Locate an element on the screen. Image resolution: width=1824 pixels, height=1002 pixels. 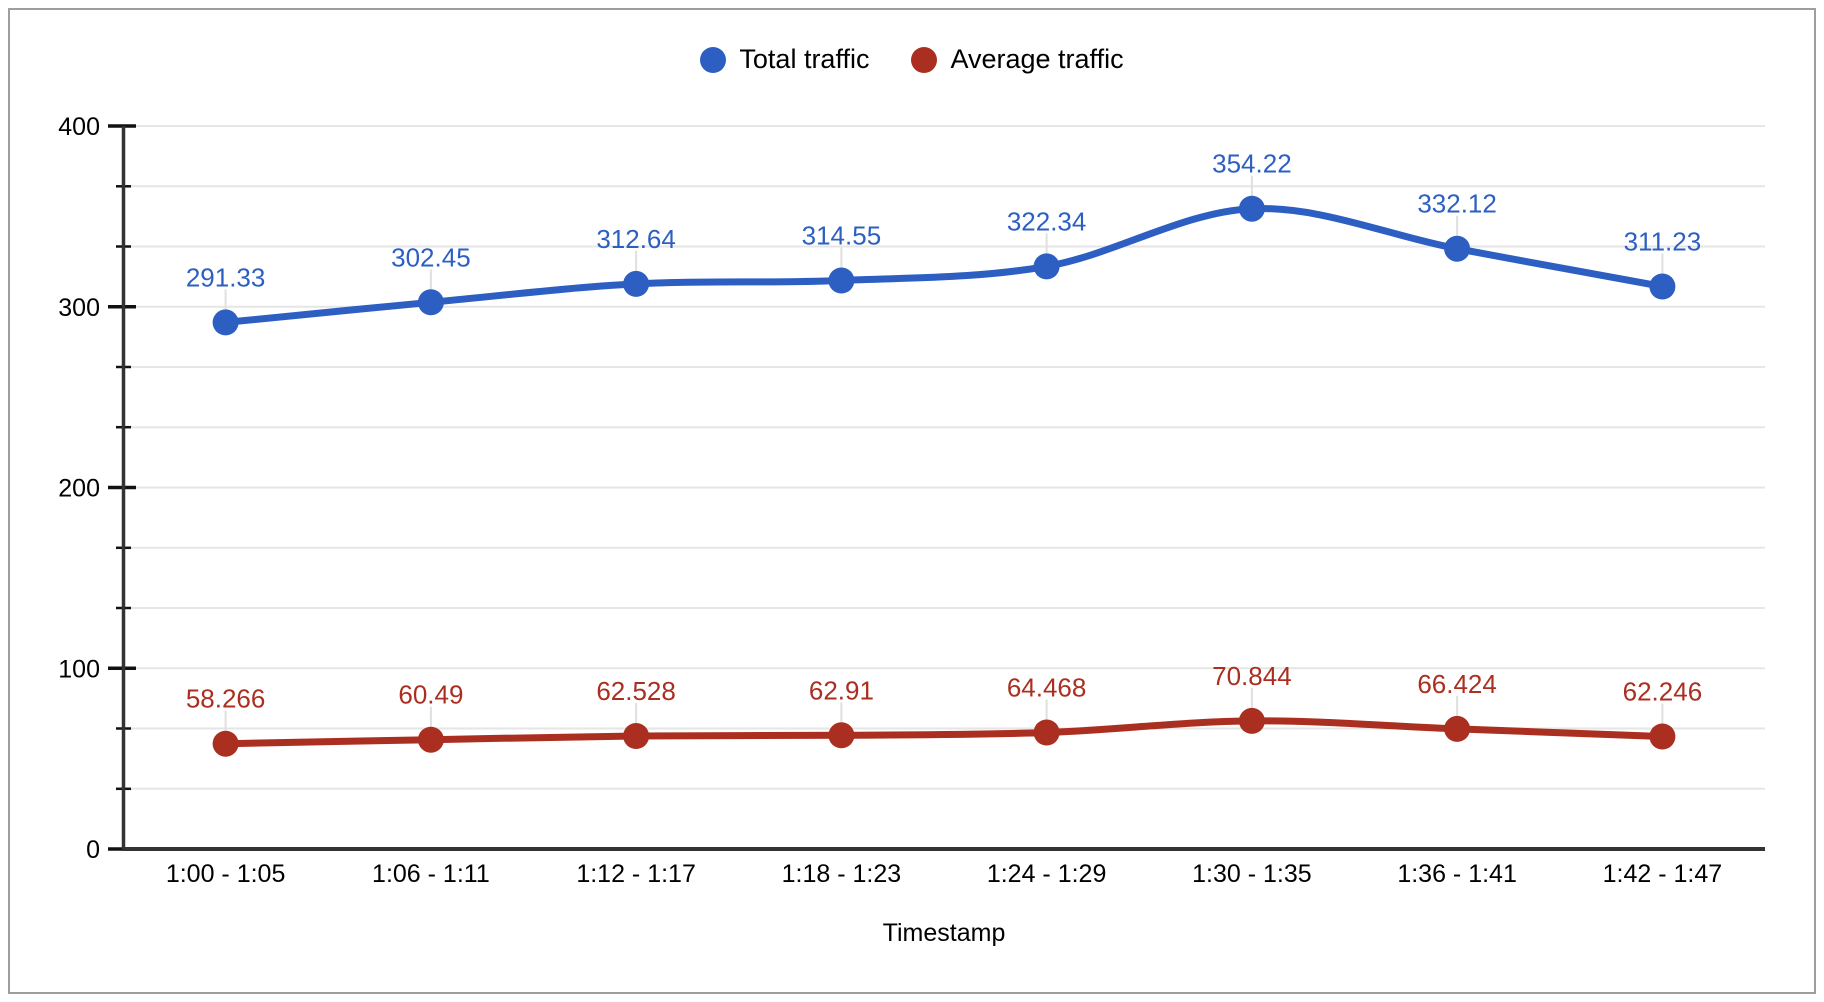
y-axis-label: 300 is located at coordinates (79, 308).